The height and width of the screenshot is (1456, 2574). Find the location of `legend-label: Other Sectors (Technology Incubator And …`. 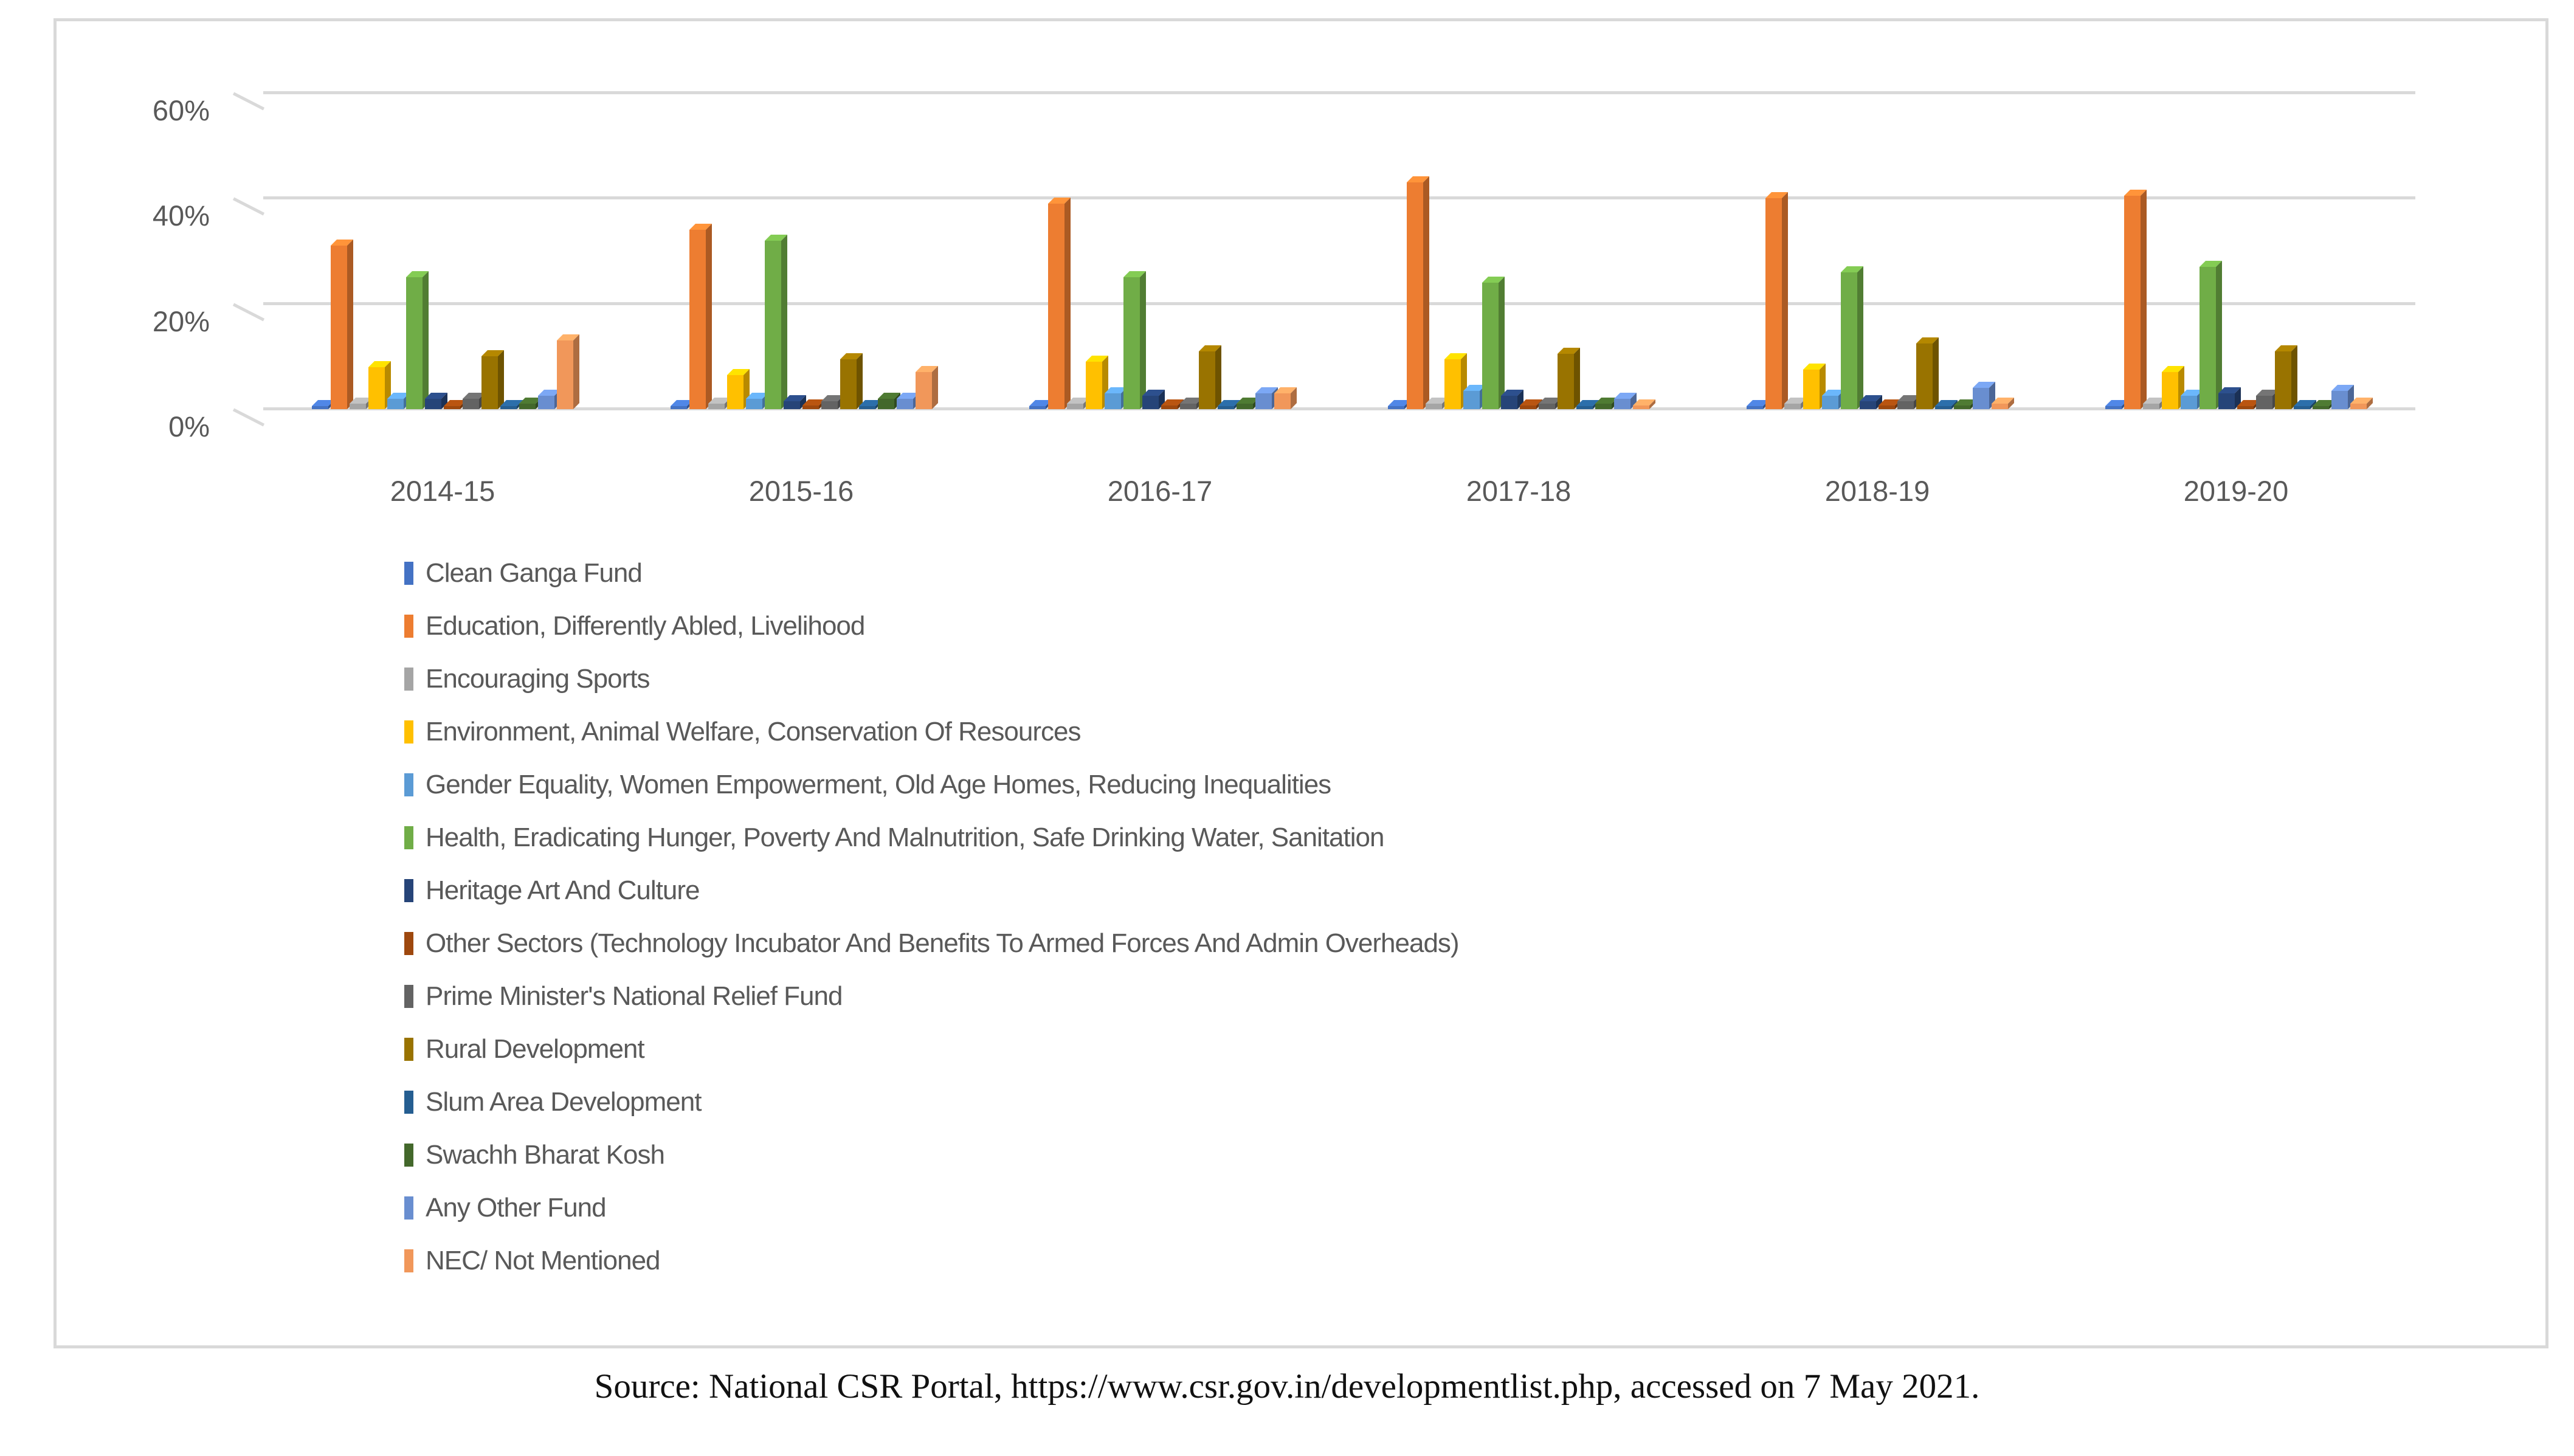

legend-label: Other Sectors (Technology Incubator And … is located at coordinates (943, 943).